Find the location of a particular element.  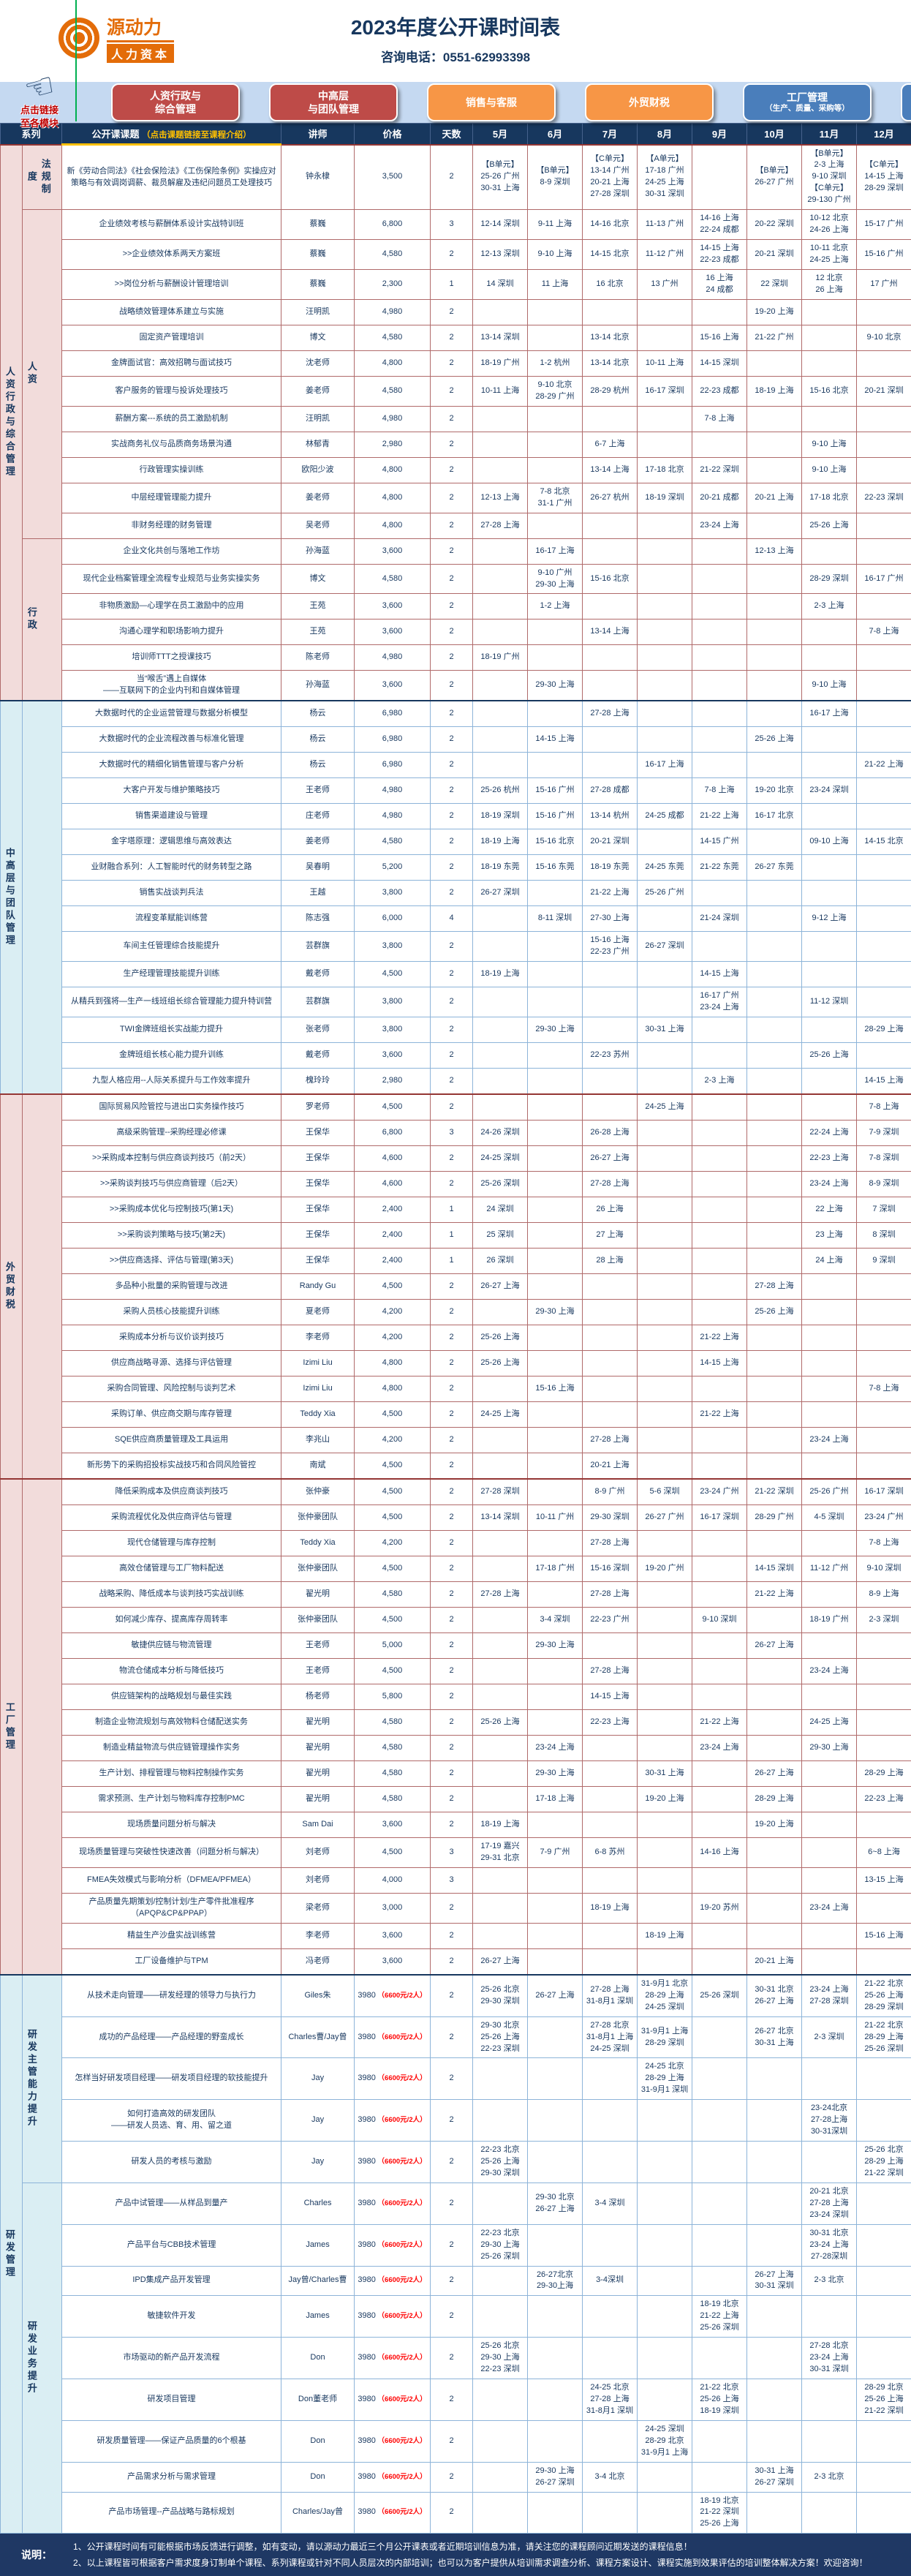

nav-button-4: 外贸财税 is located at coordinates (649, 102).